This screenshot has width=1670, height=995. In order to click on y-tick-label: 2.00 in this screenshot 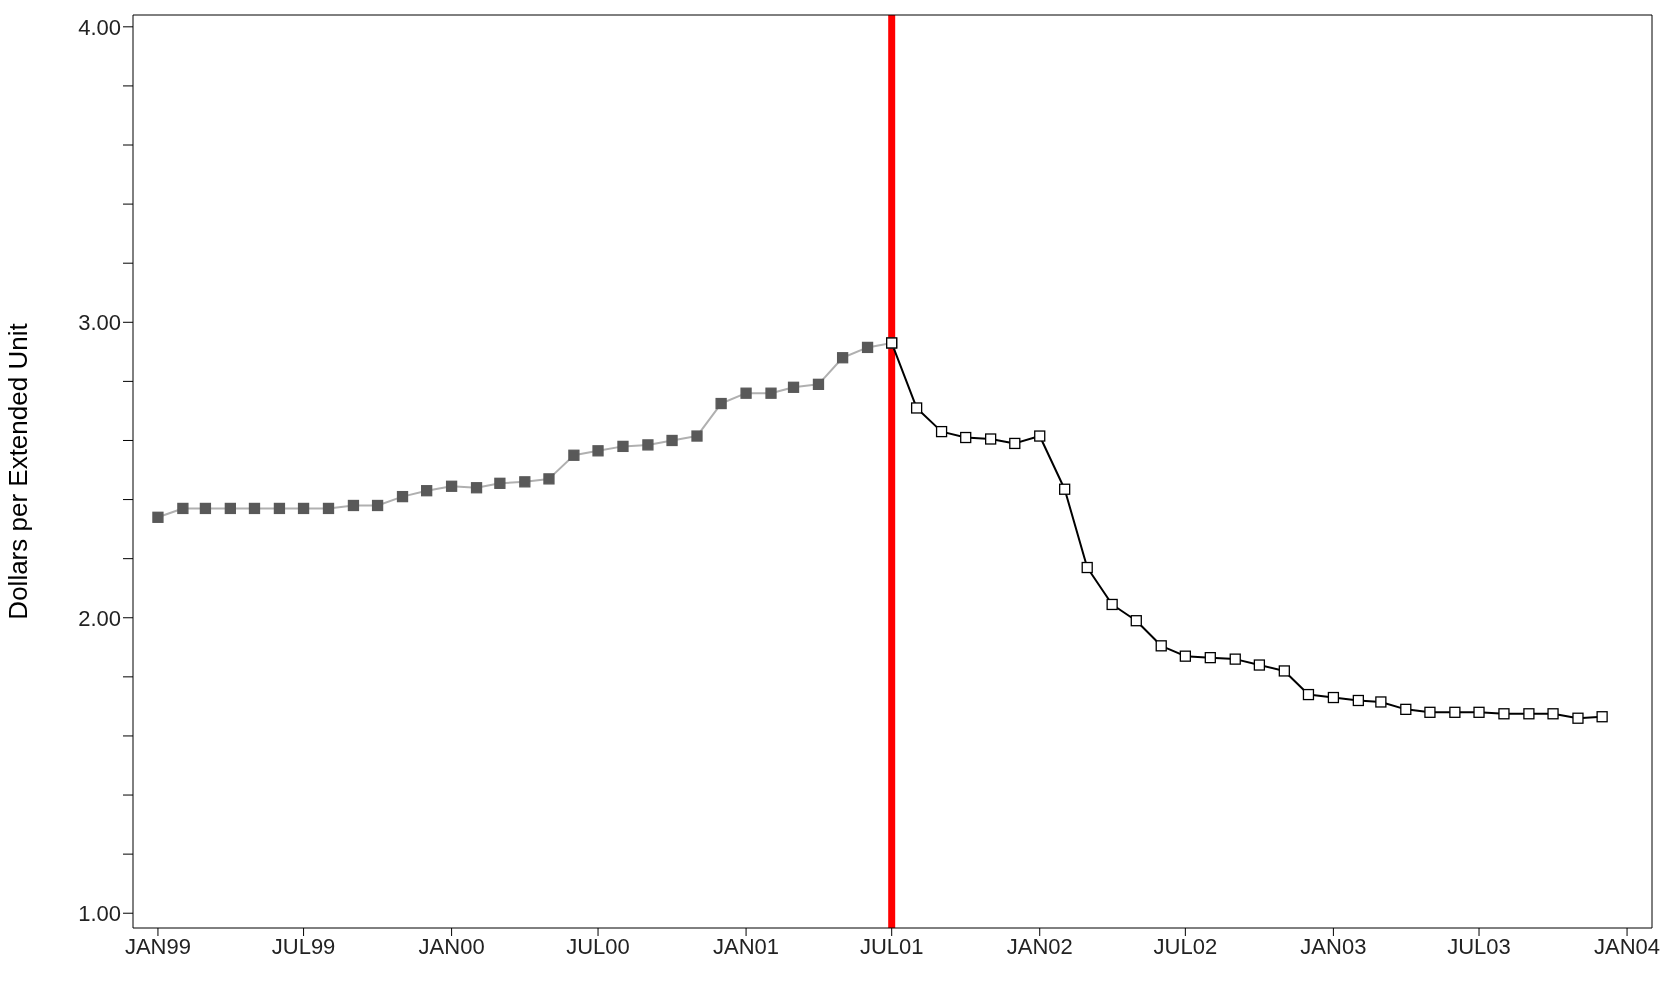, I will do `click(99, 618)`.